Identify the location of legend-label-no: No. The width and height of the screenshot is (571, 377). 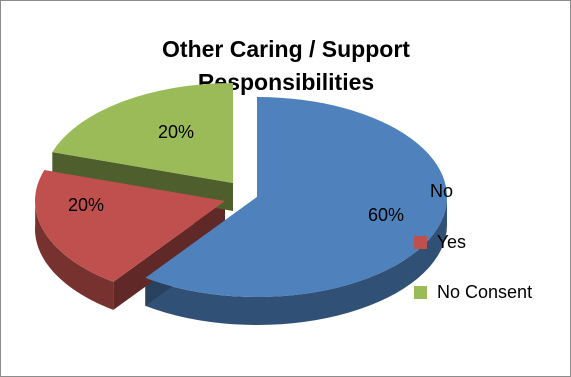
(442, 191).